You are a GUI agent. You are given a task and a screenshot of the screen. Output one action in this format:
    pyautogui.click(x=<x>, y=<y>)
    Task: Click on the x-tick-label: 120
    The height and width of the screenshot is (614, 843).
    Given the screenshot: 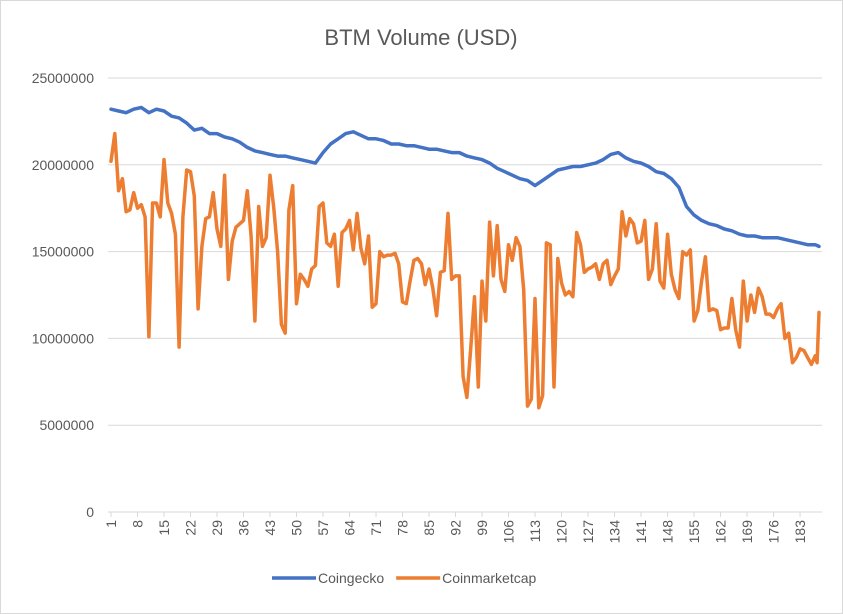 What is the action you would take?
    pyautogui.click(x=562, y=532)
    